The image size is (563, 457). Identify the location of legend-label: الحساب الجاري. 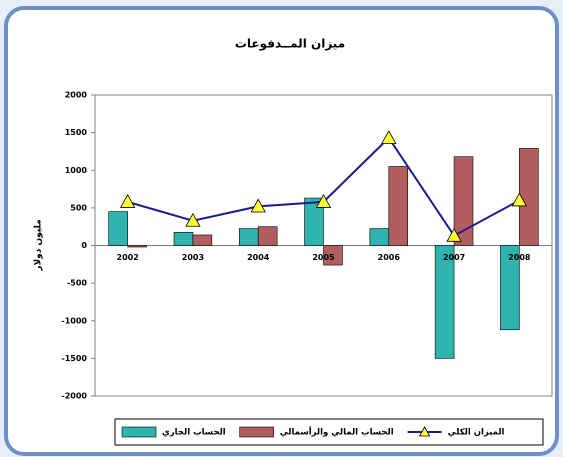
(194, 433).